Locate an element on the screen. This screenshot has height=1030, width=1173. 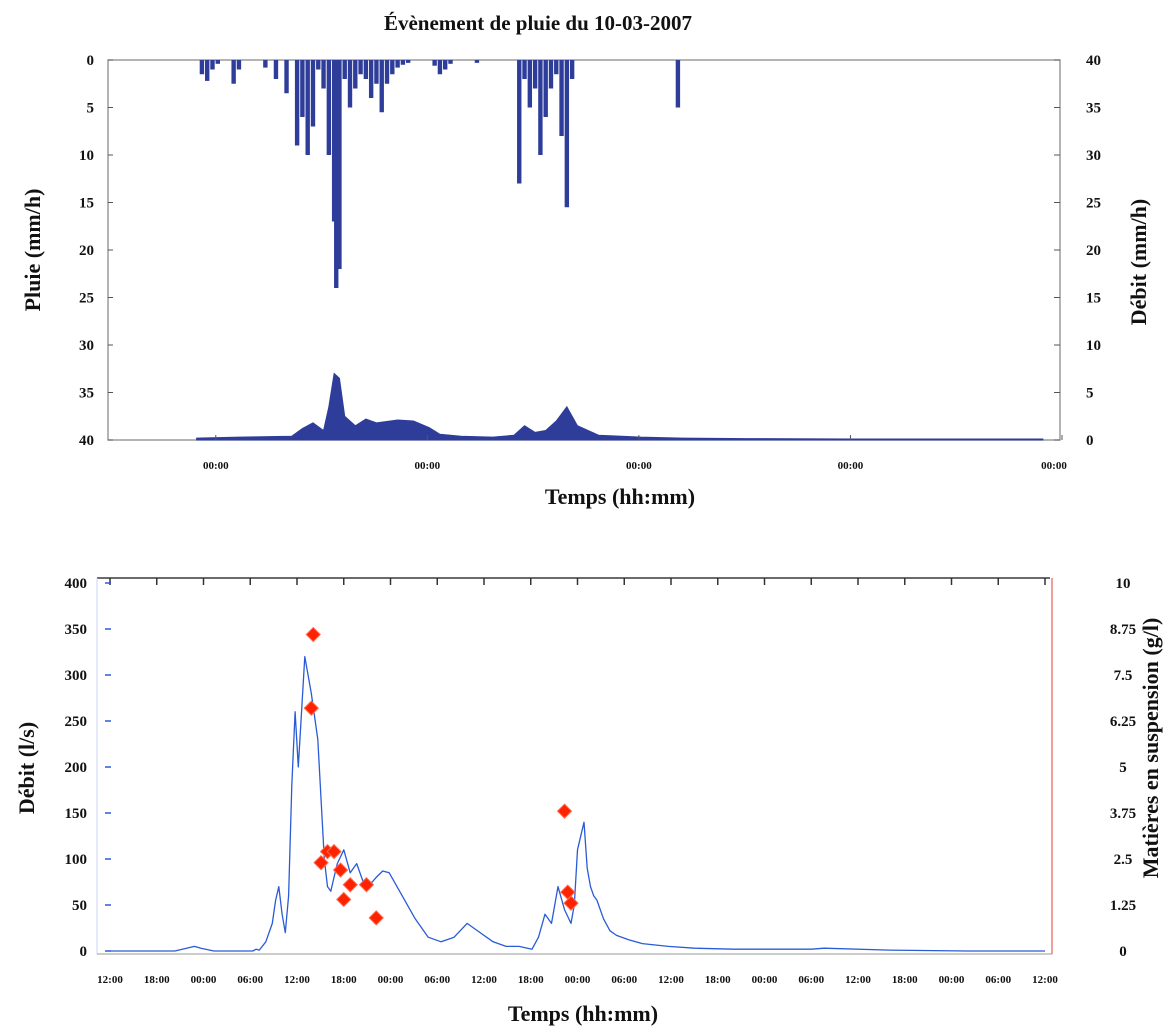
flow-left-axis-label: Débit (l/s) is located at coordinates (26, 768).